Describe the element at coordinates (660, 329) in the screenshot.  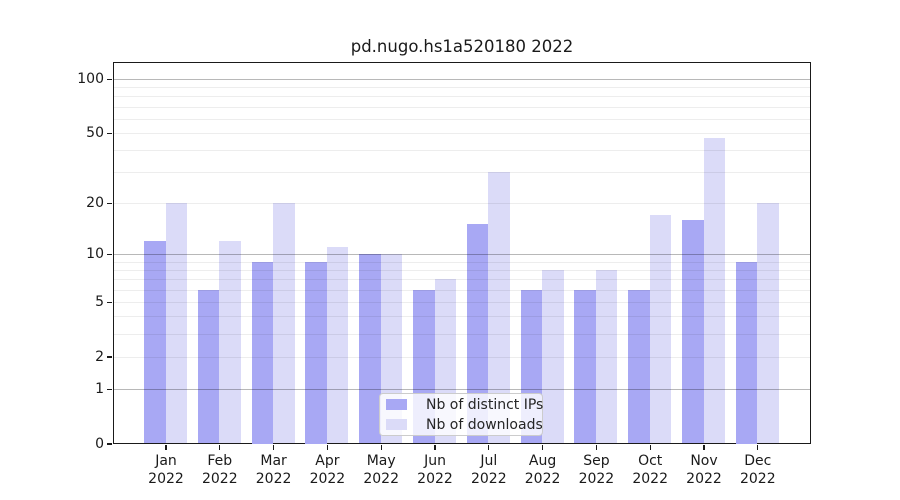
I see `bar-nb-of-downloads-oct-2022` at that location.